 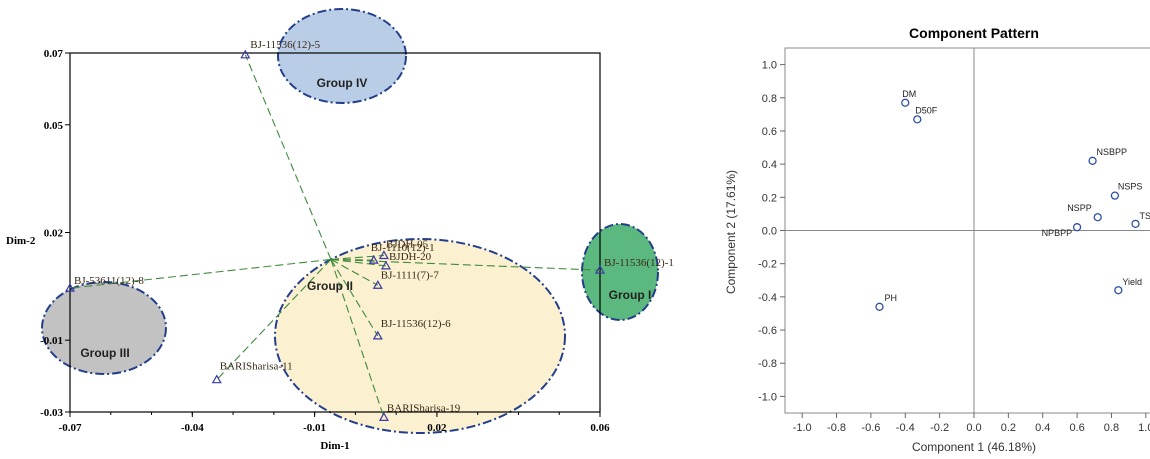 I want to click on x-tick-label: -0.04, so click(x=192, y=428).